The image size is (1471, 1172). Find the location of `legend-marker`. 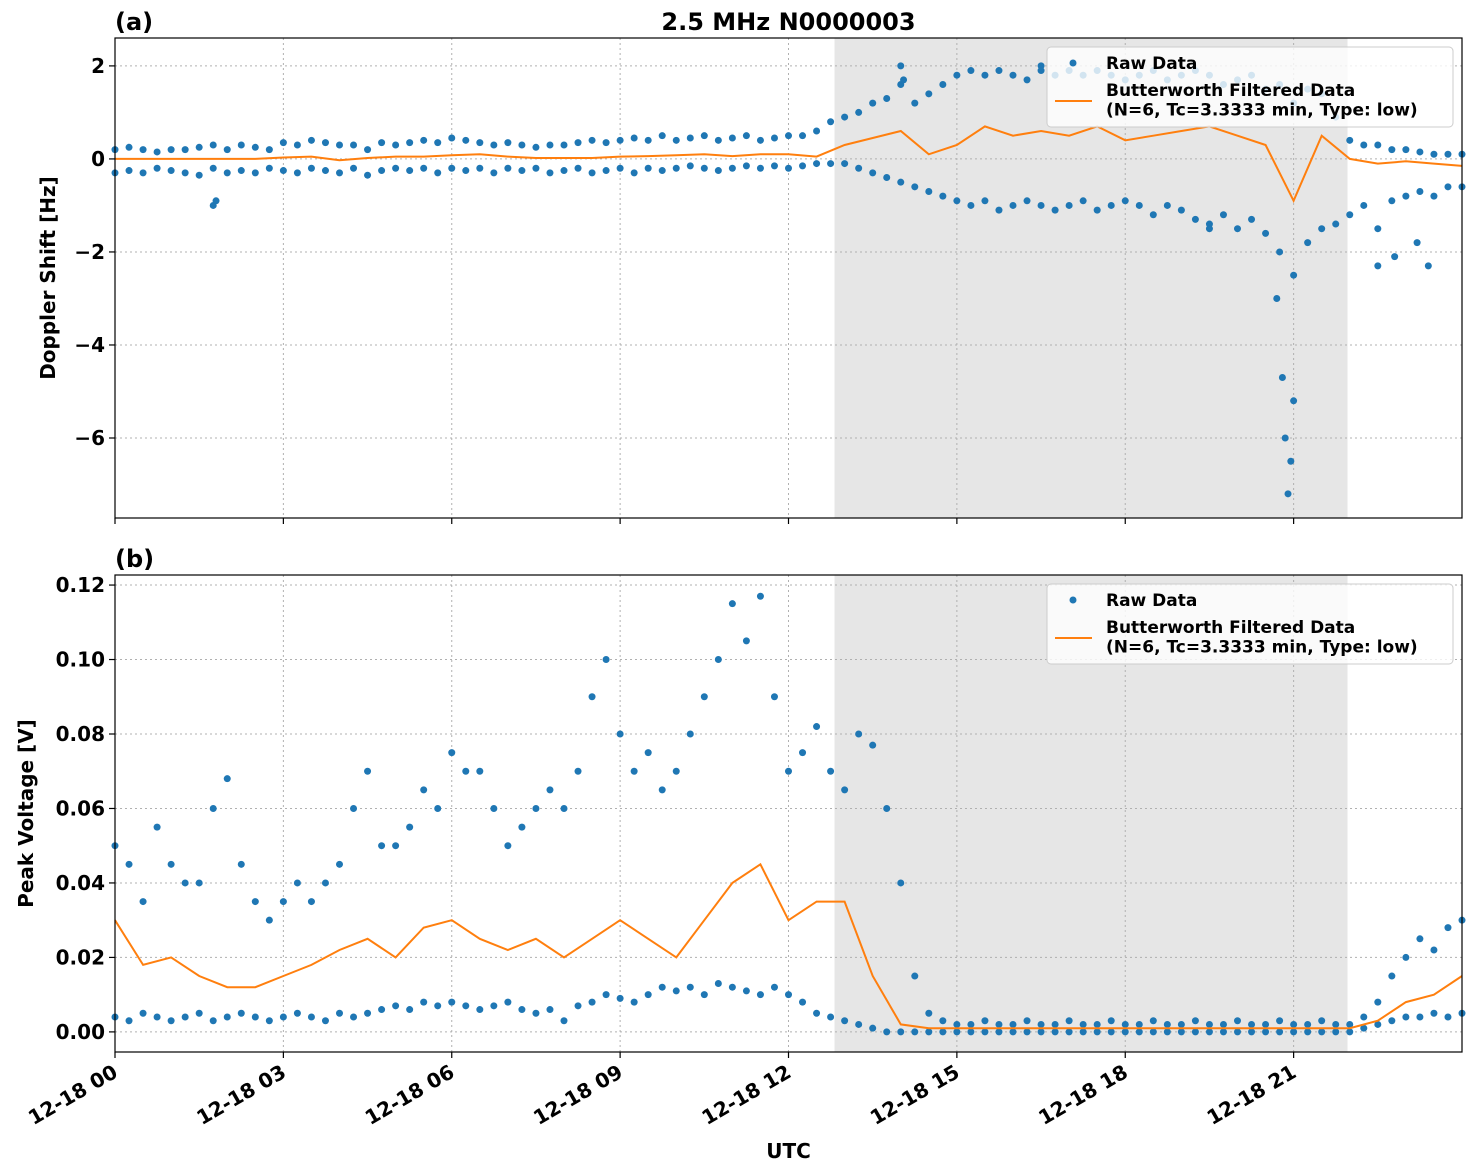

legend-marker is located at coordinates (1073, 63).